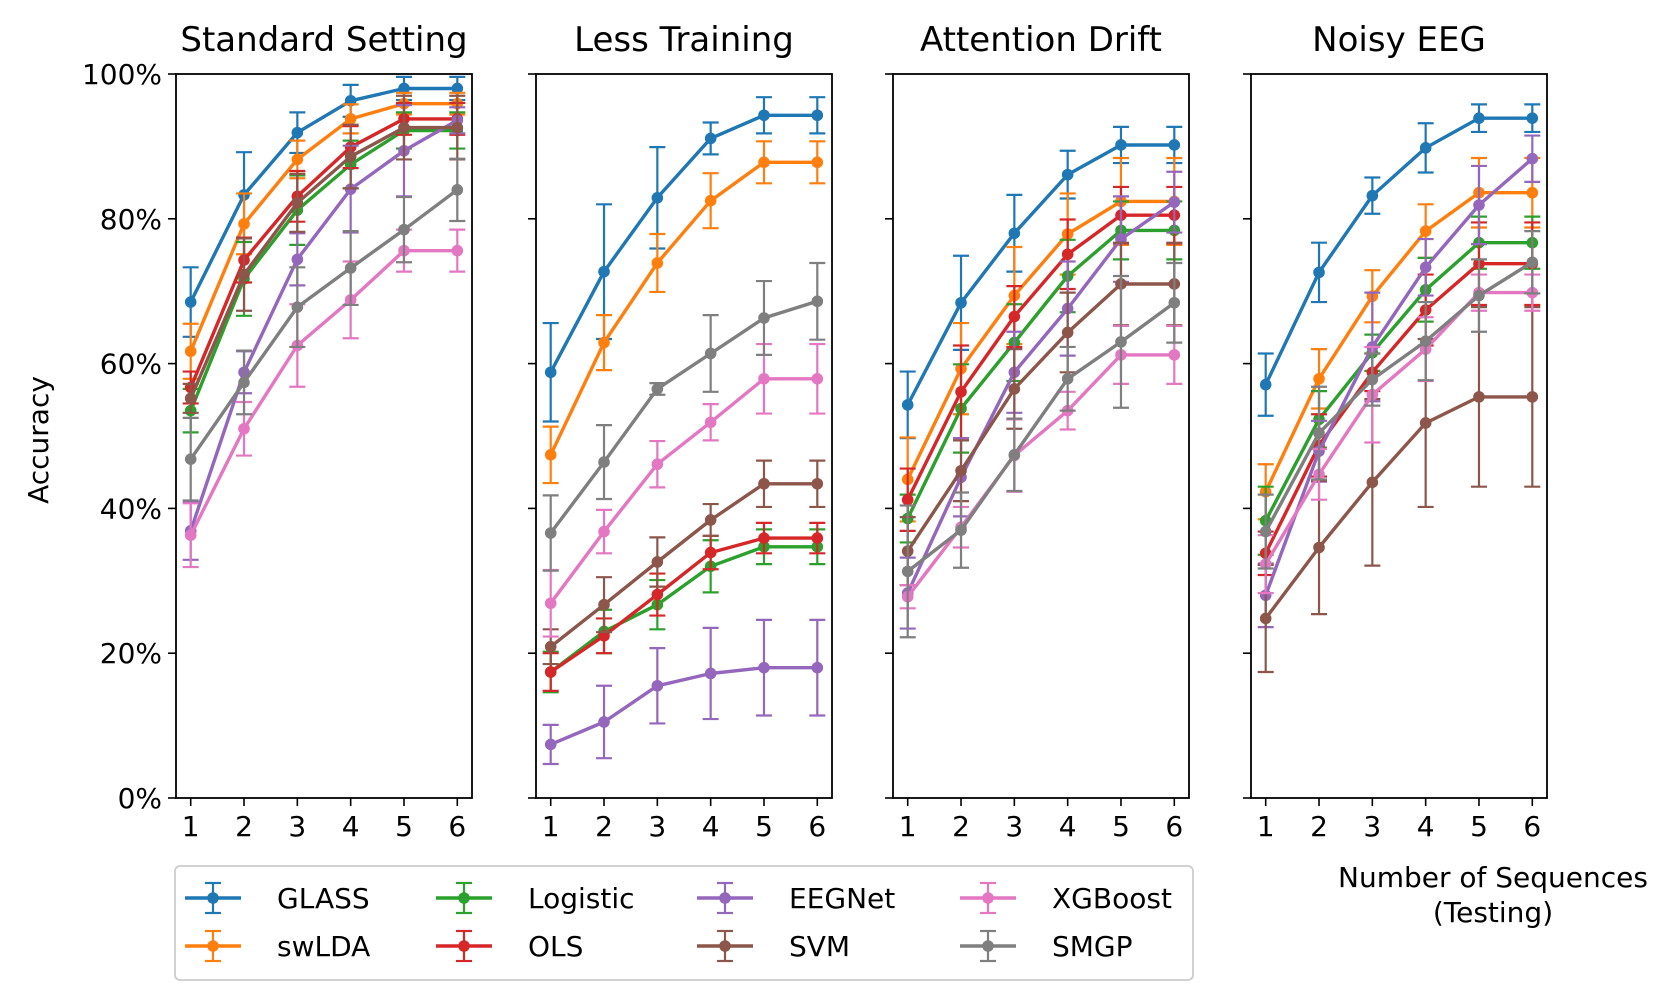 This screenshot has height=999, width=1661. Describe the element at coordinates (323, 898) in the screenshot. I see `legend-label: GLASS` at that location.